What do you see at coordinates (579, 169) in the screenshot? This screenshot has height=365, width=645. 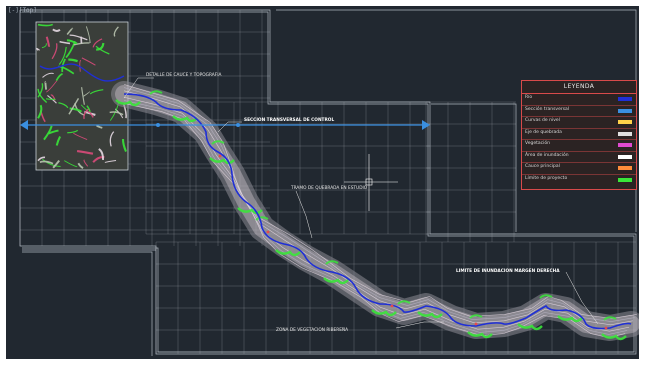 I see `legend-row: Cauce principal` at bounding box center [579, 169].